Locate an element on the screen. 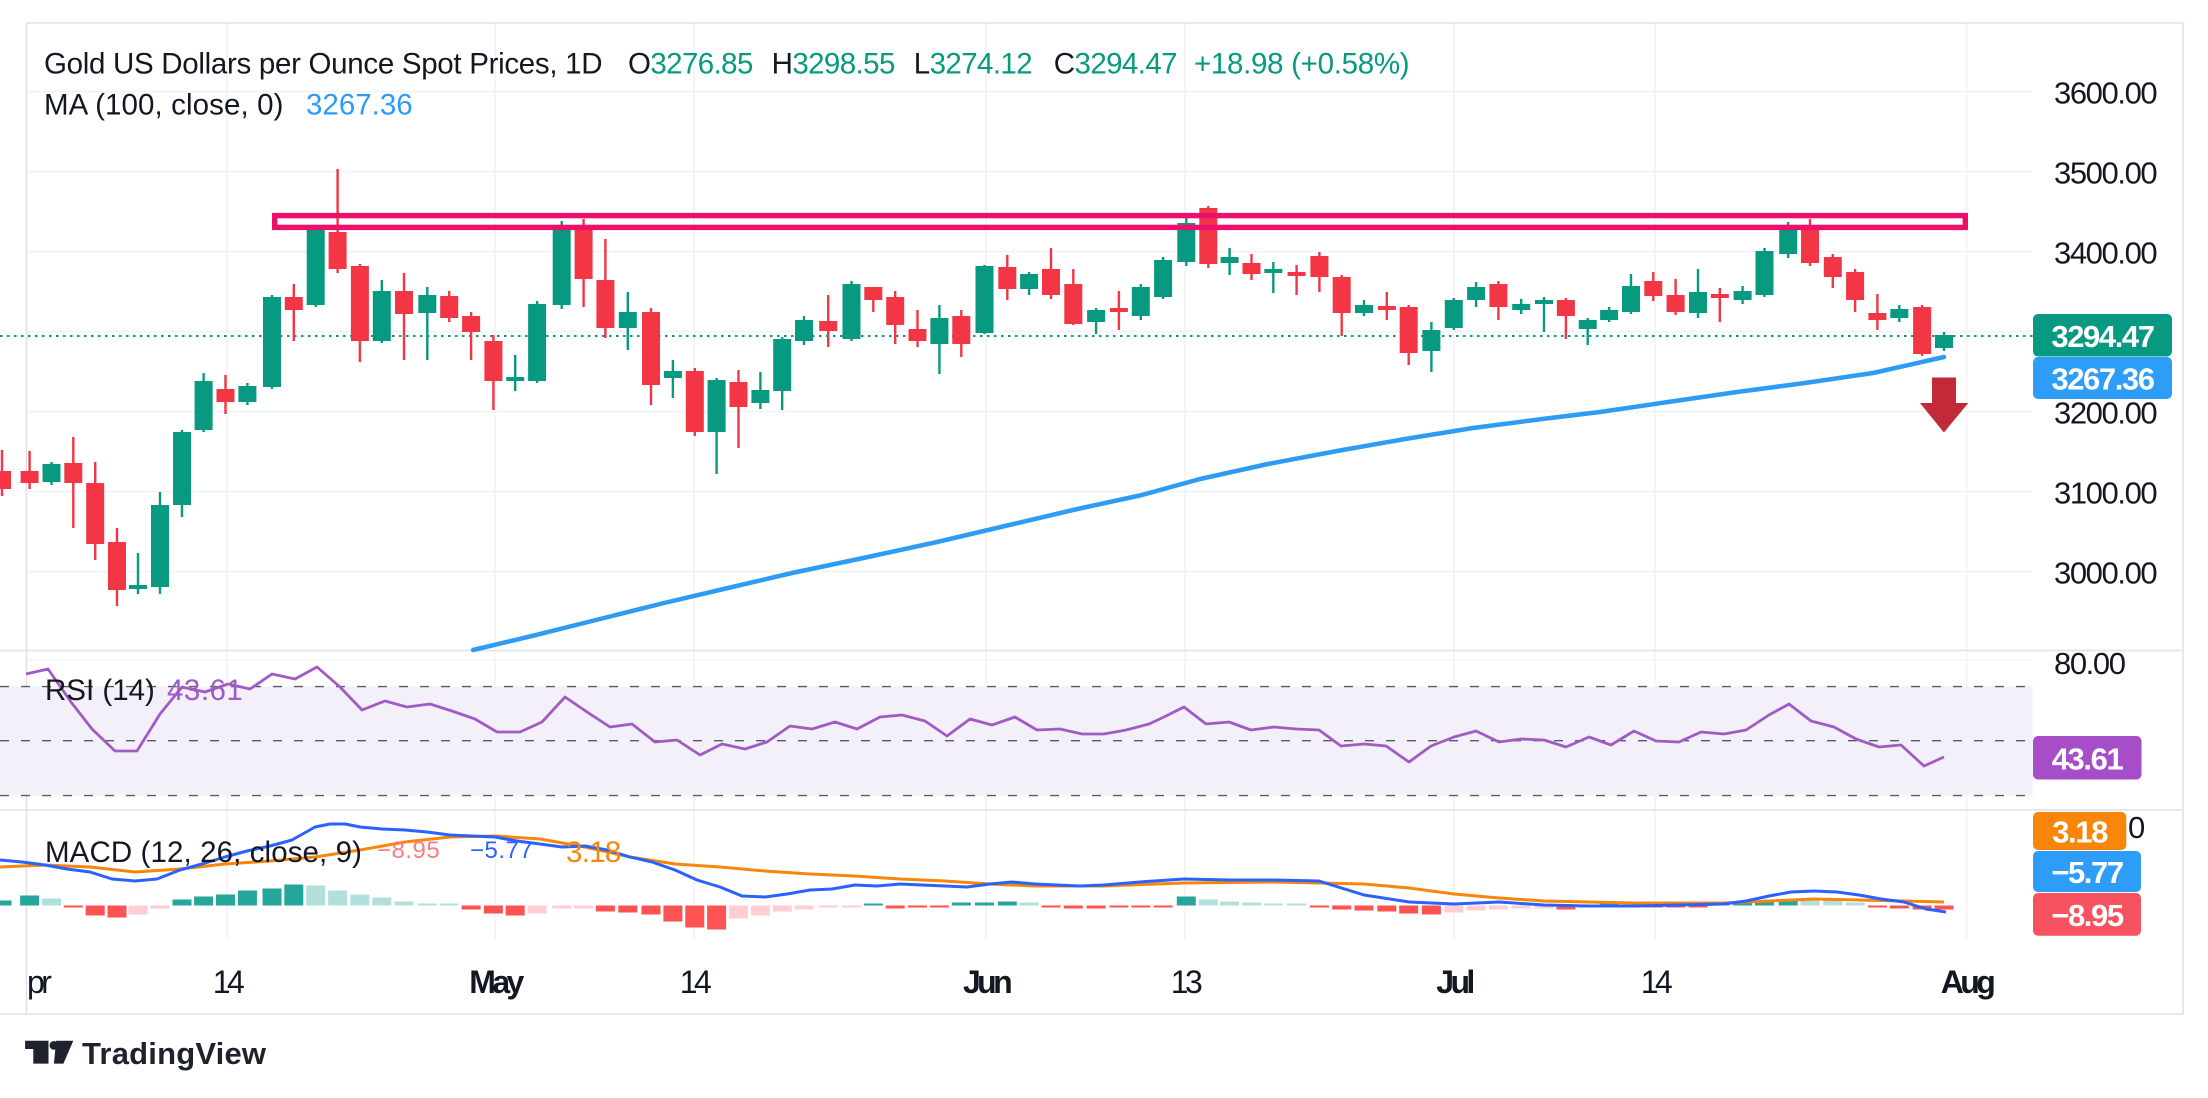 The image size is (2208, 1098). svg-text: C3294.47 is located at coordinates (1115, 63).